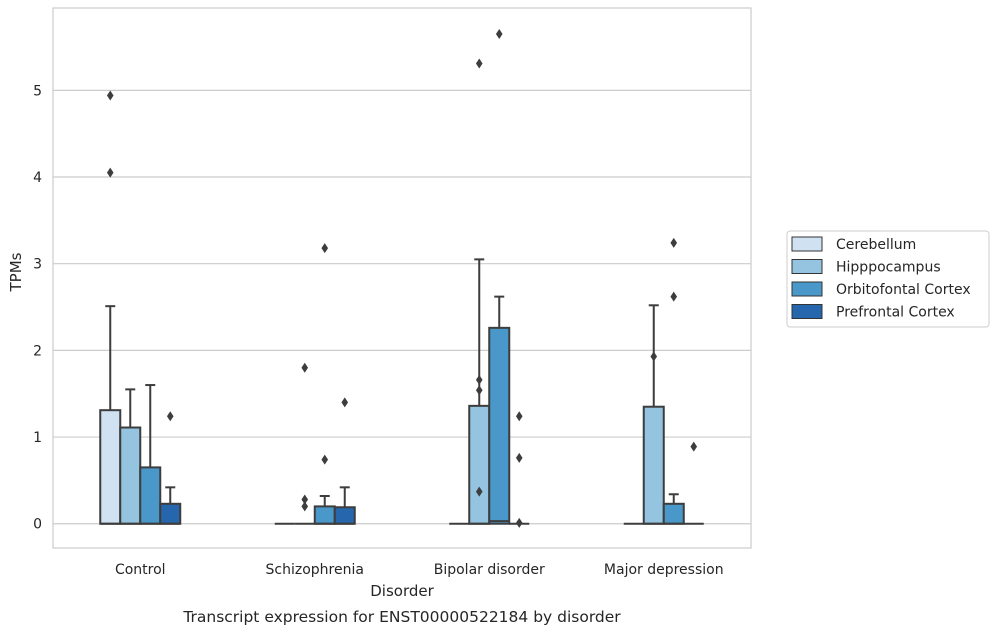 This screenshot has height=634, width=999. I want to click on y-tick-label: 0, so click(37, 525).